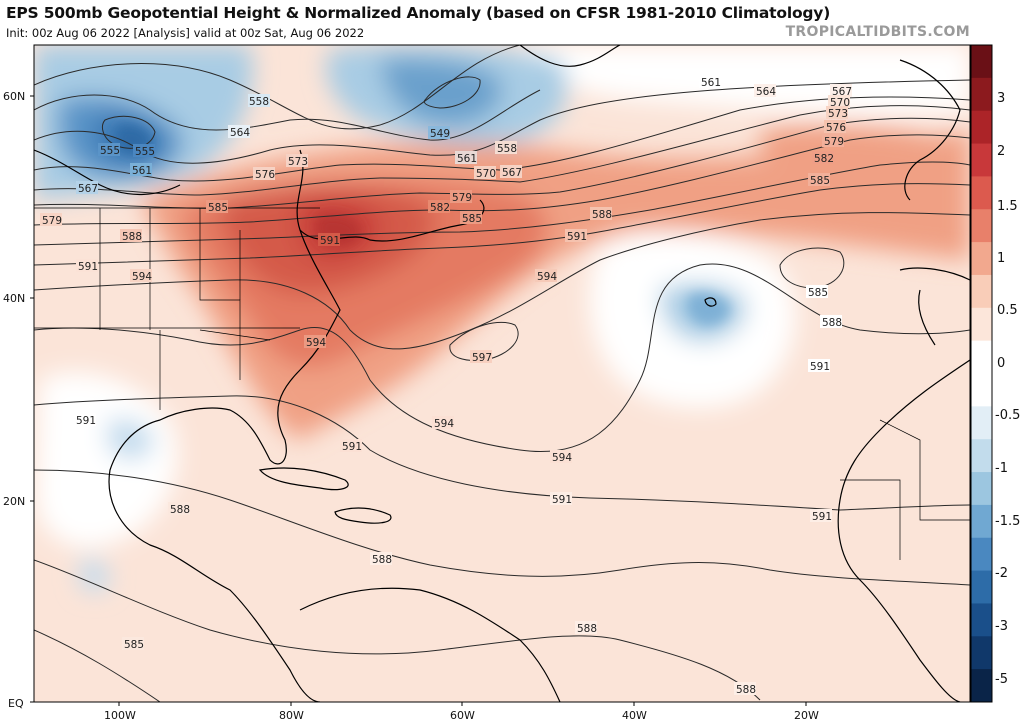 Image resolution: width=1024 pixels, height=724 pixels. I want to click on lat-label-60n: 60N, so click(14, 96).